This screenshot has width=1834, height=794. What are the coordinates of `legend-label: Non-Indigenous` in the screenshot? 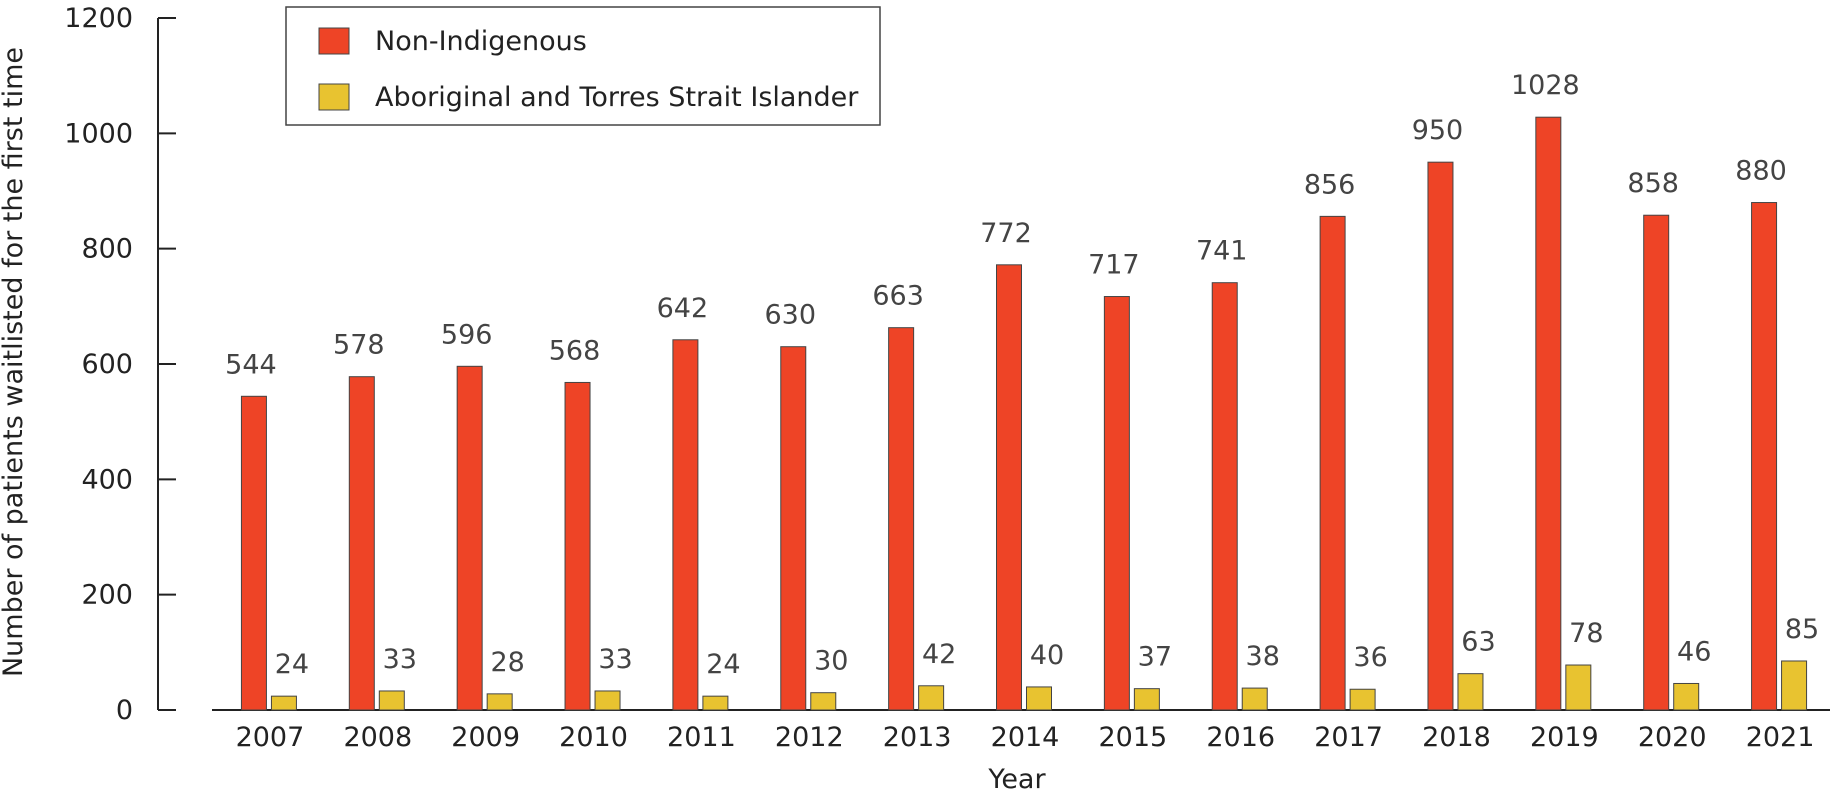 It's located at (481, 41).